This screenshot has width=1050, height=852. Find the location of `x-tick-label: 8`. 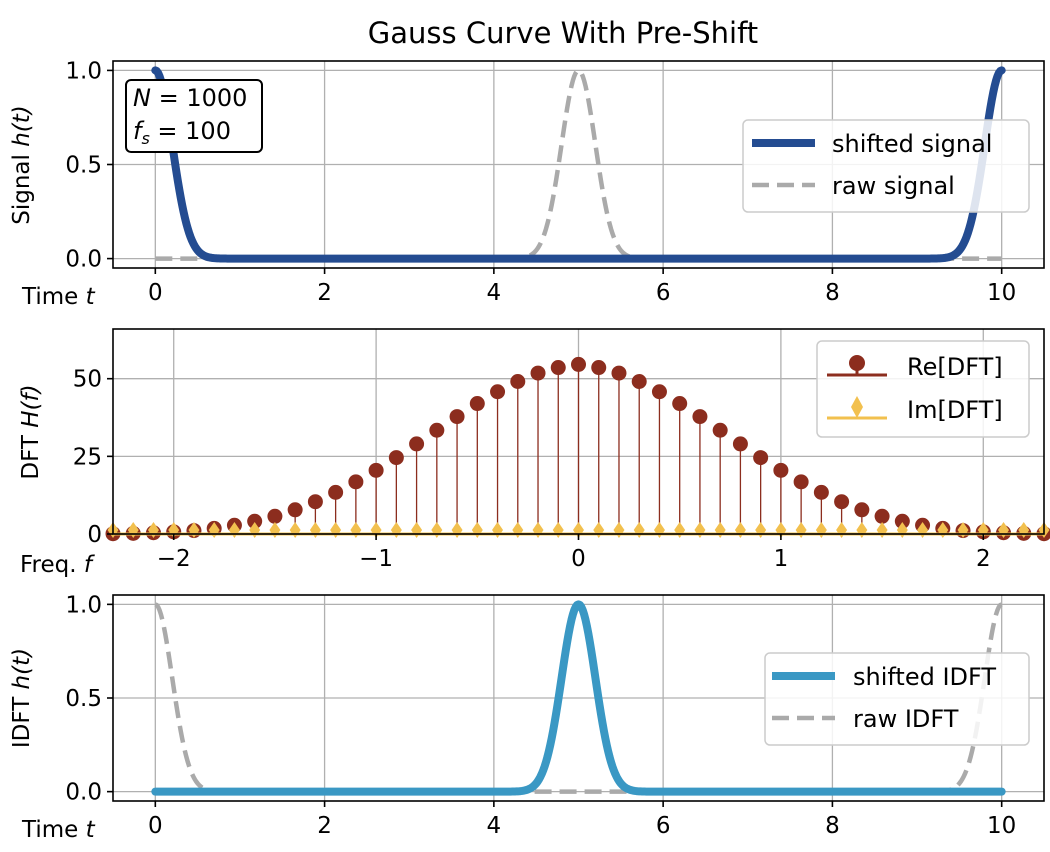

x-tick-label: 8 is located at coordinates (832, 826).